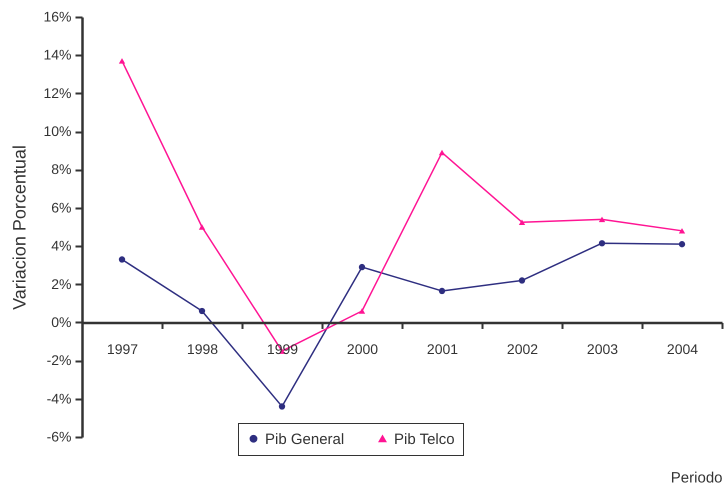 This screenshot has height=485, width=724. Describe the element at coordinates (59, 436) in the screenshot. I see `y-tick-label: -6%` at that location.